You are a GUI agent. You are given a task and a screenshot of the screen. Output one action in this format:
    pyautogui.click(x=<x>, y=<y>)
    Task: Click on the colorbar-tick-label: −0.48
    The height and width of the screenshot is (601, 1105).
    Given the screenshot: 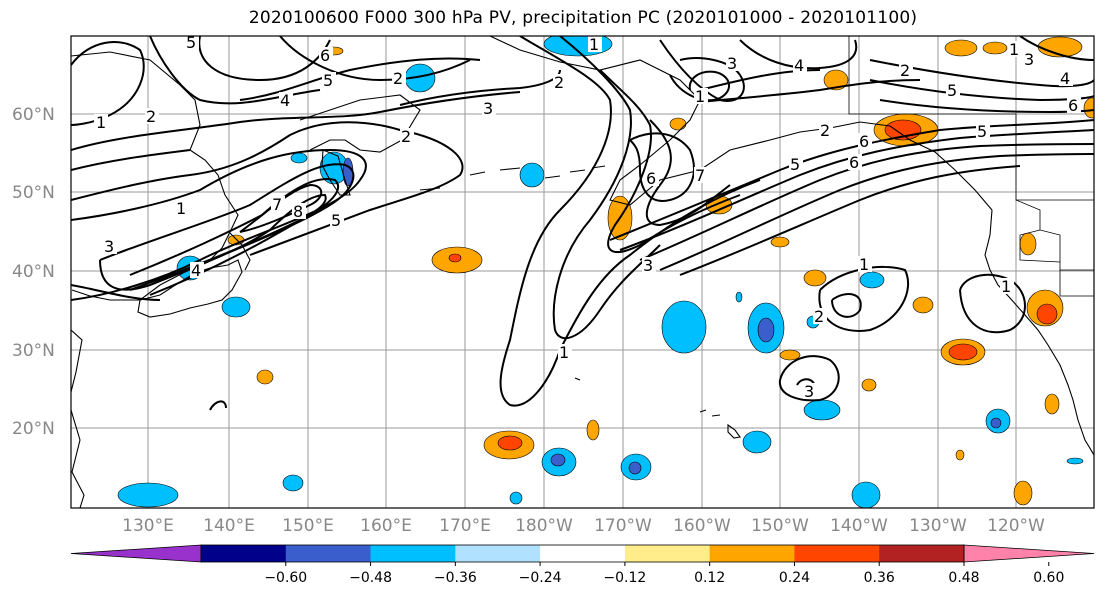 What is the action you would take?
    pyautogui.click(x=370, y=578)
    